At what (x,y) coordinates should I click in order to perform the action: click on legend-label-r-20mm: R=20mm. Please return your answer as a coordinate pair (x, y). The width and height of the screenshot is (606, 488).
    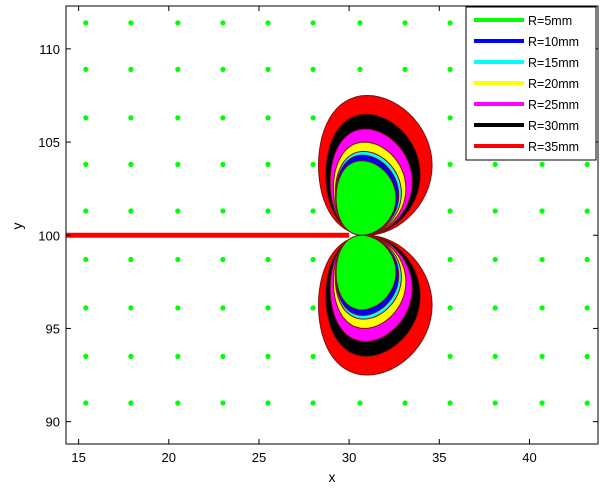
    Looking at the image, I should click on (553, 84).